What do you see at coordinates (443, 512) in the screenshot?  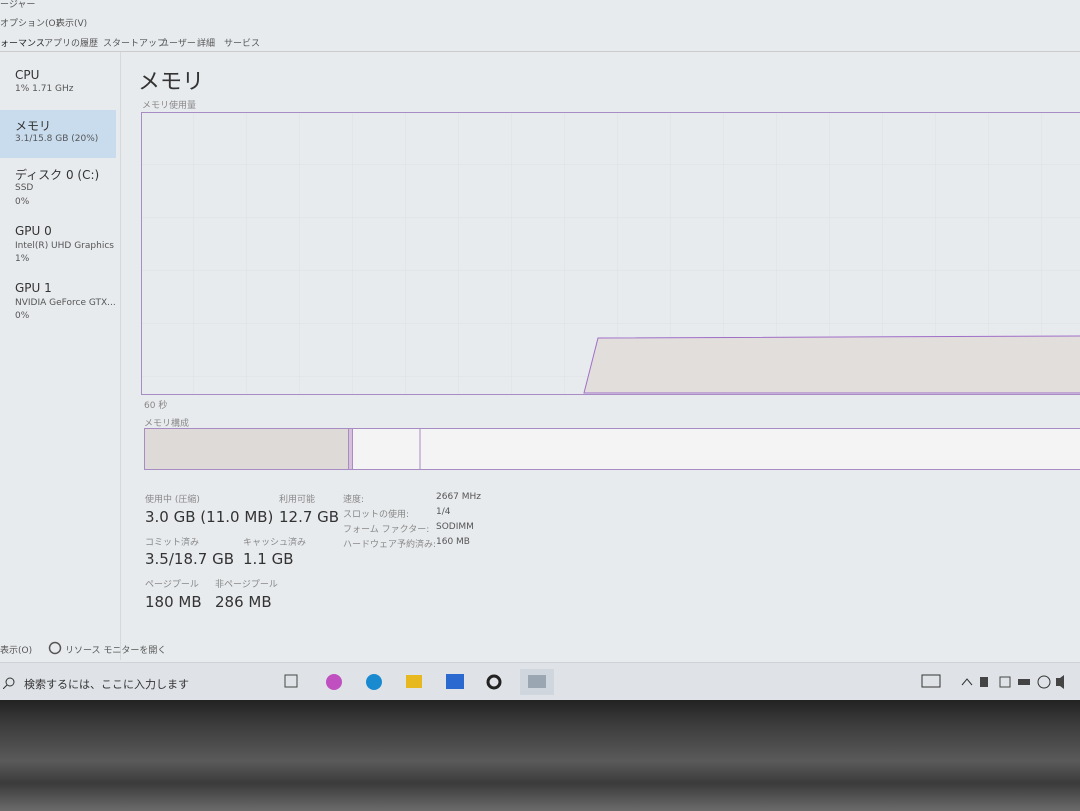 I see `detail-value: 1/4` at bounding box center [443, 512].